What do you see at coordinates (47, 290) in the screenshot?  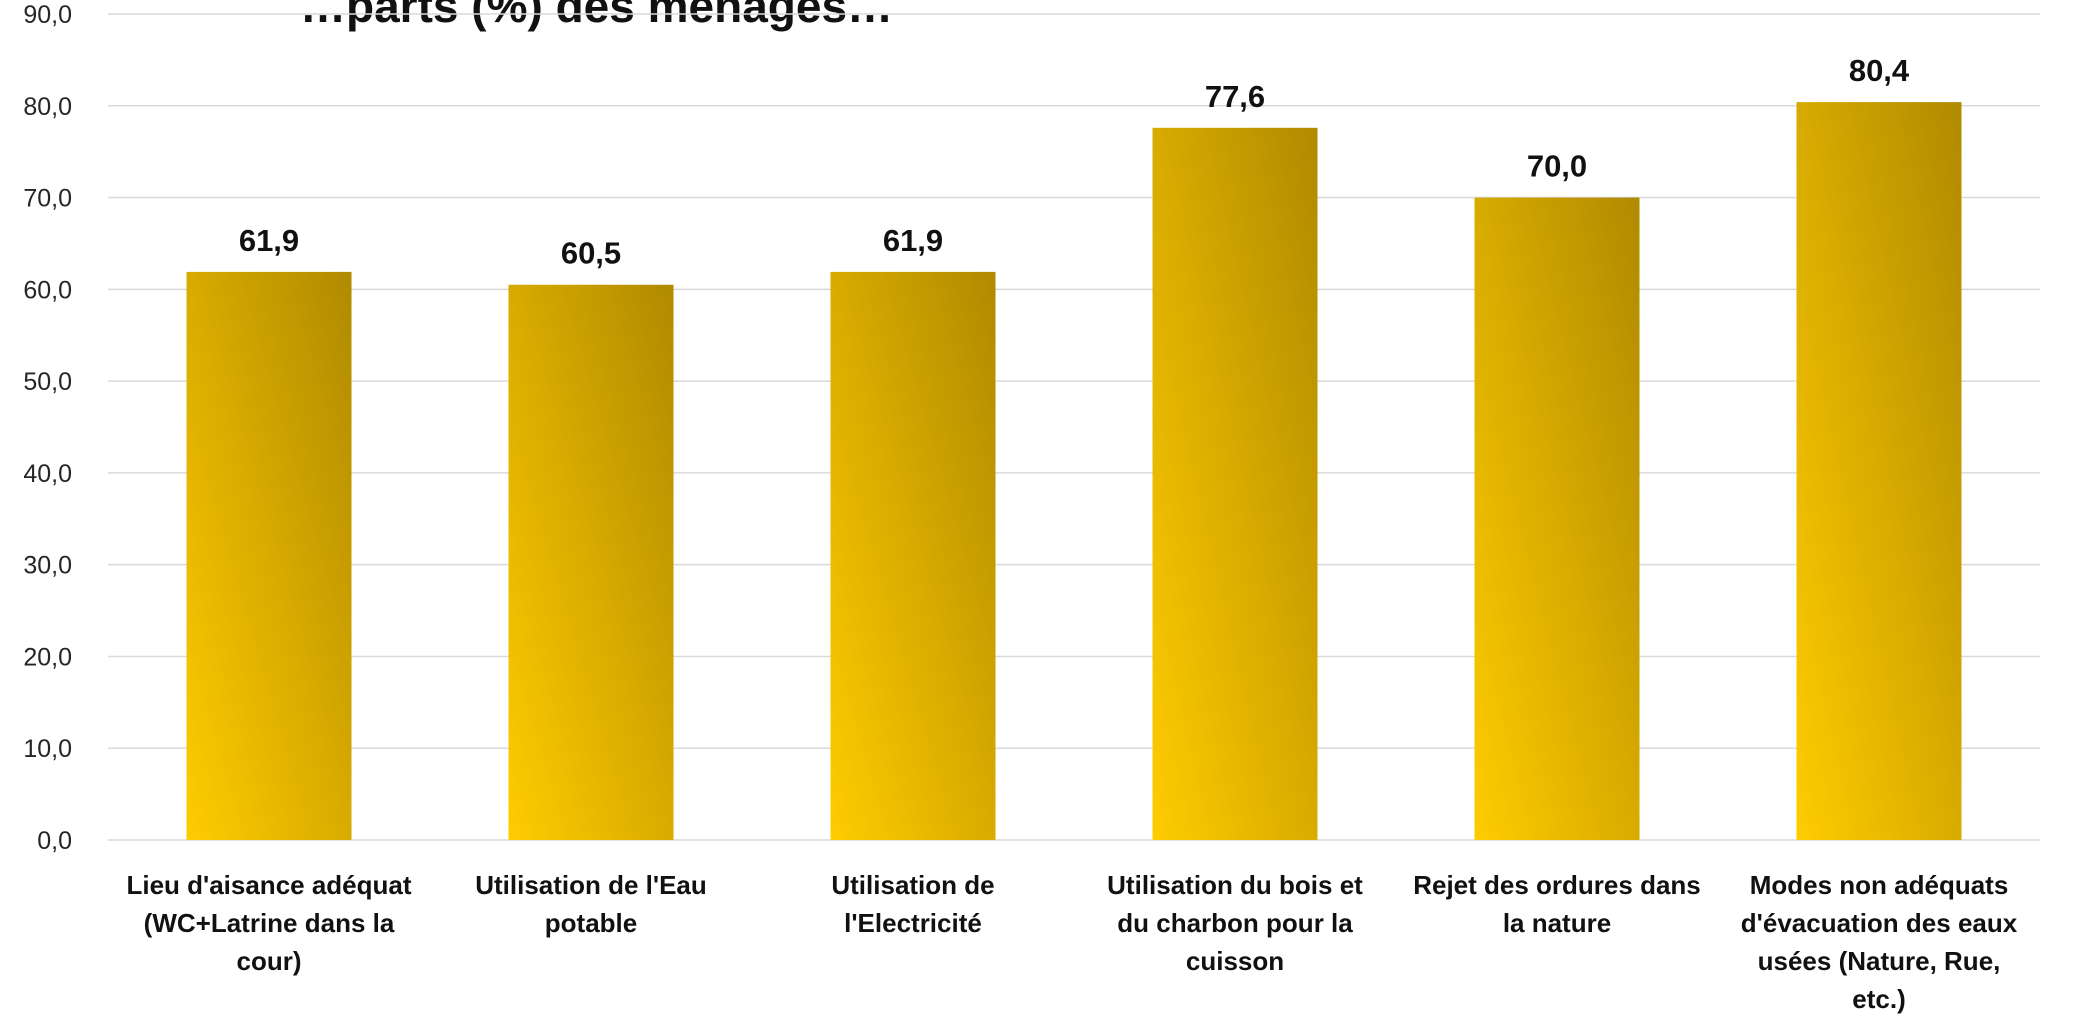 I see `y-tick-label: 60,0` at bounding box center [47, 290].